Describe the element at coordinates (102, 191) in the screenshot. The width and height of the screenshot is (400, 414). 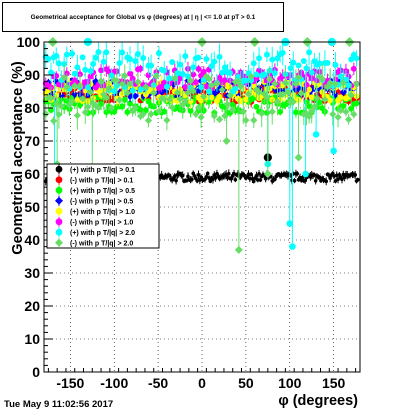
I see `legend-label: (+) with p T/|q| > 0.5` at that location.